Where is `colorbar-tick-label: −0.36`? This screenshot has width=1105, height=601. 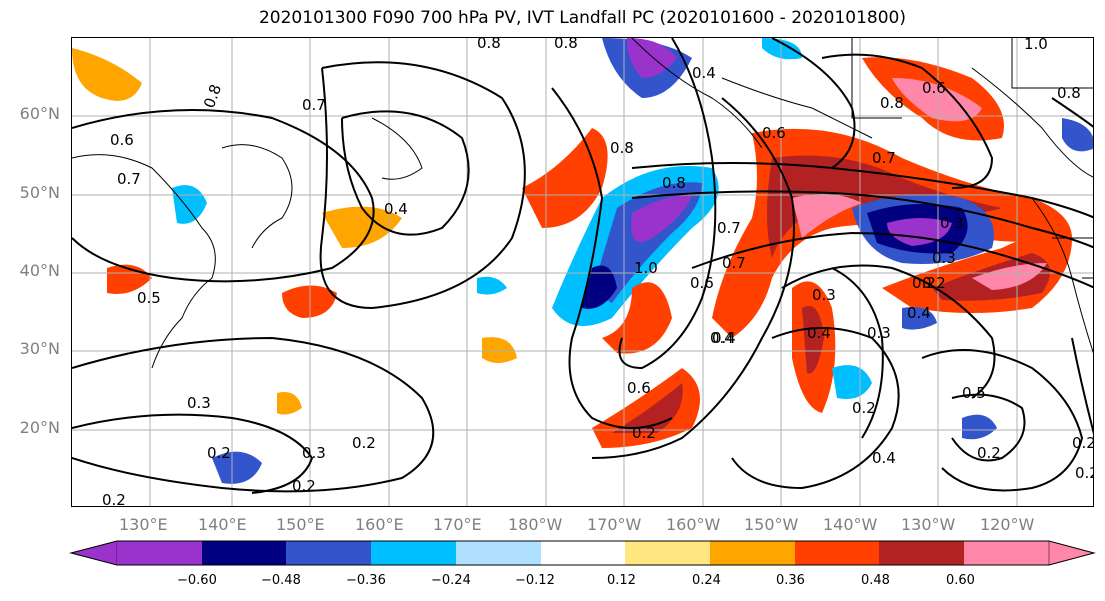
colorbar-tick-label: −0.36 is located at coordinates (366, 580).